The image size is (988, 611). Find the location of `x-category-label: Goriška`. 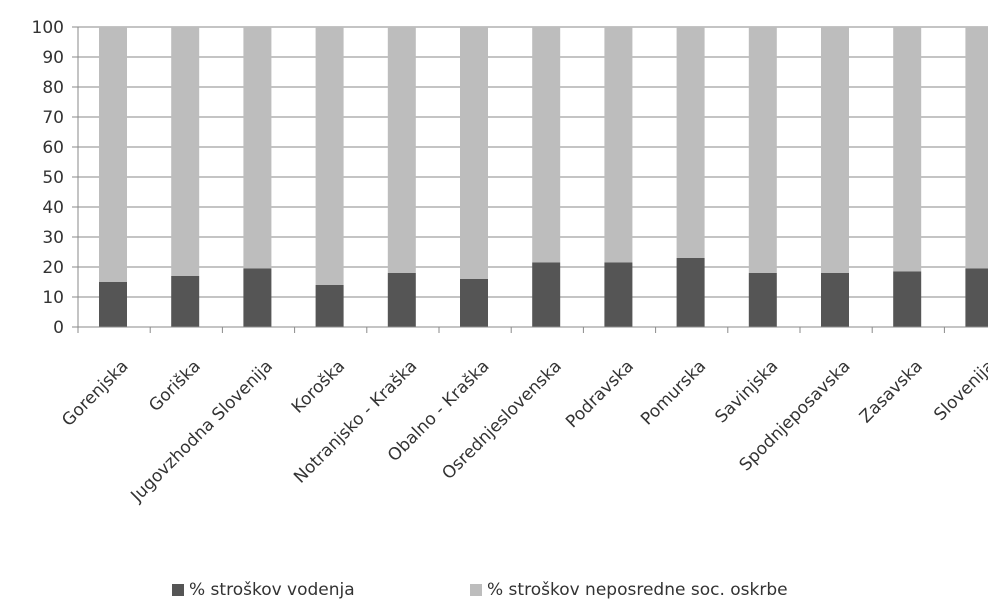

x-category-label: Goriška is located at coordinates (174, 385).